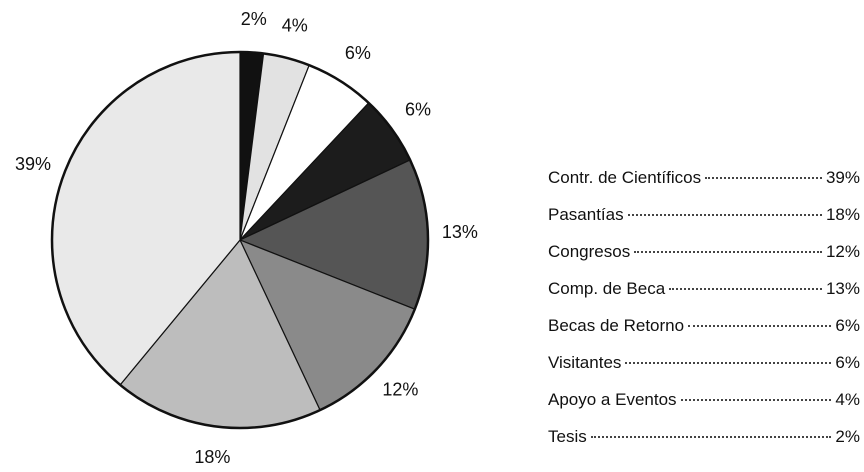 The height and width of the screenshot is (472, 864). I want to click on legend-entry: Pasantías 18%, so click(704, 223).